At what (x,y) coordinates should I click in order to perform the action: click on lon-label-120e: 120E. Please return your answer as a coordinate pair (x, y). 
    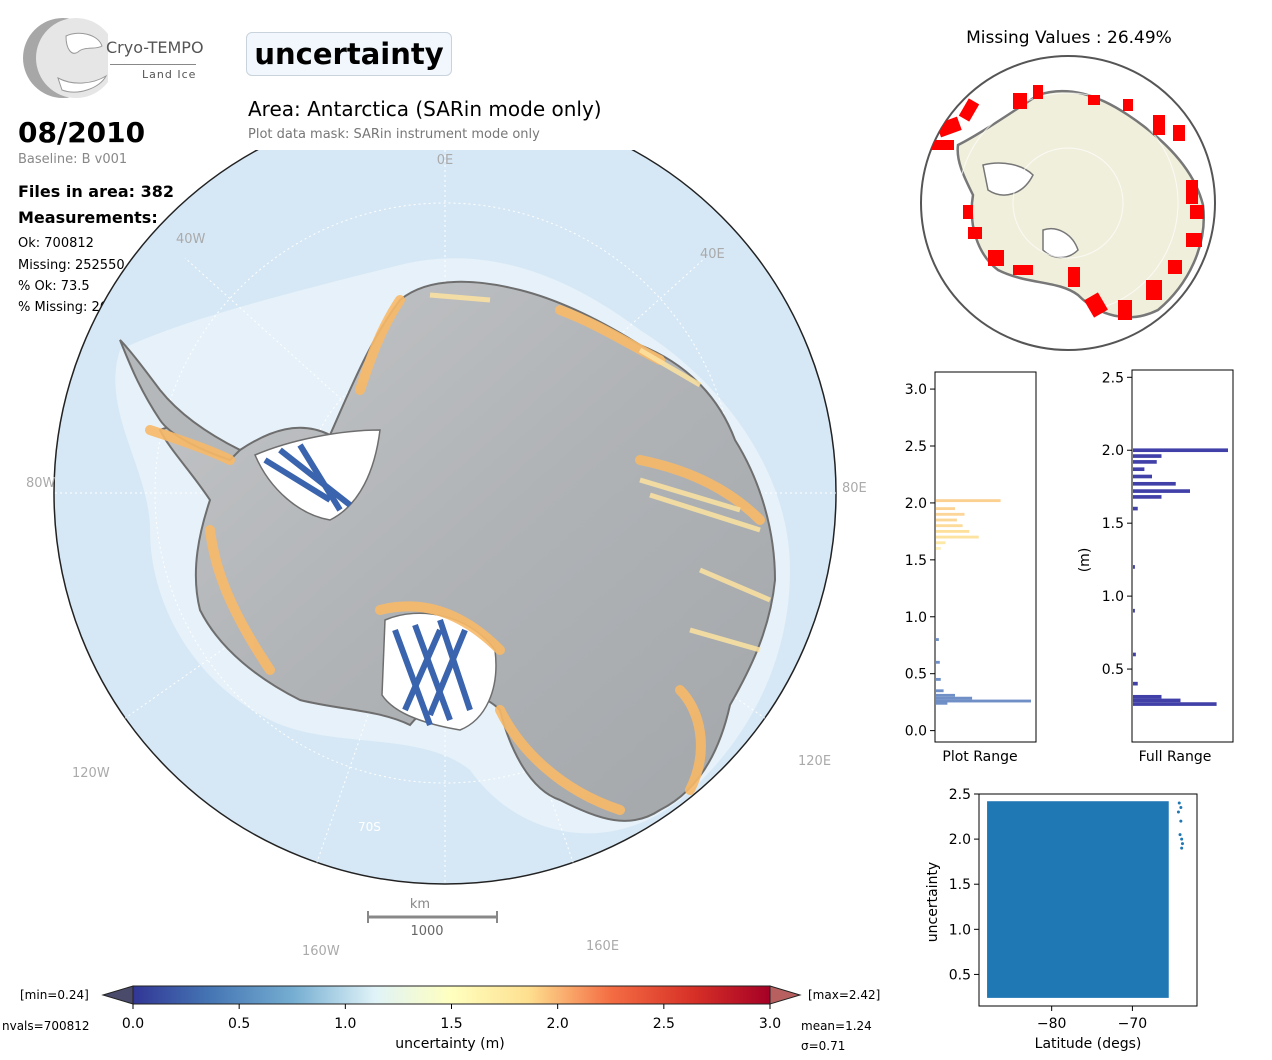
    Looking at the image, I should click on (814, 761).